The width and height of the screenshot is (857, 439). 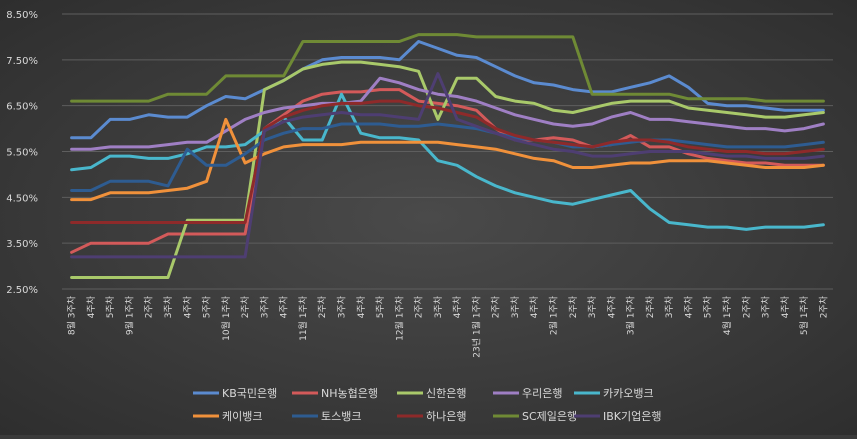 I want to click on y-tick-label: 2.50%, so click(x=22, y=290).